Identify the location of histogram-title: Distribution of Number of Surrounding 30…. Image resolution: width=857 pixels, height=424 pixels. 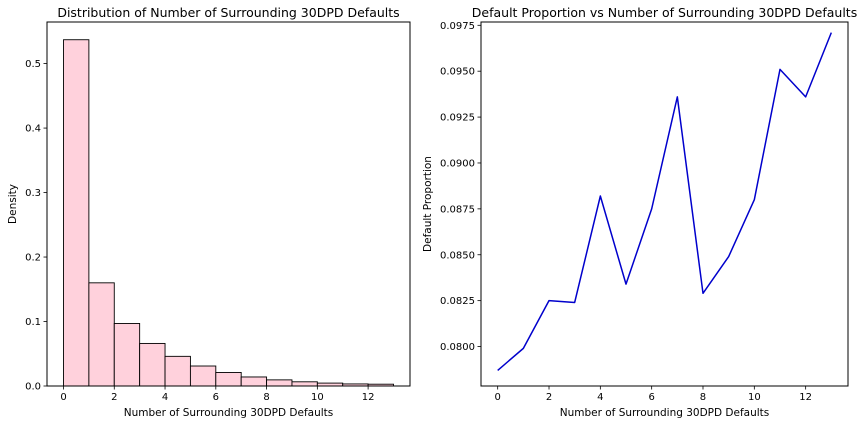
(228, 12).